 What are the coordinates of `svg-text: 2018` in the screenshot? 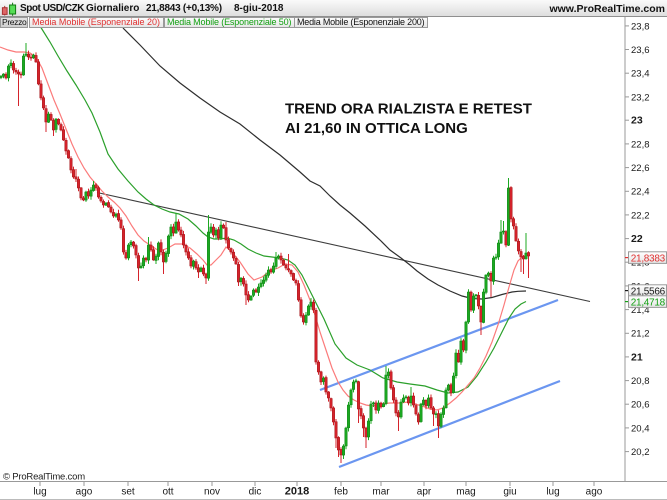 It's located at (297, 492).